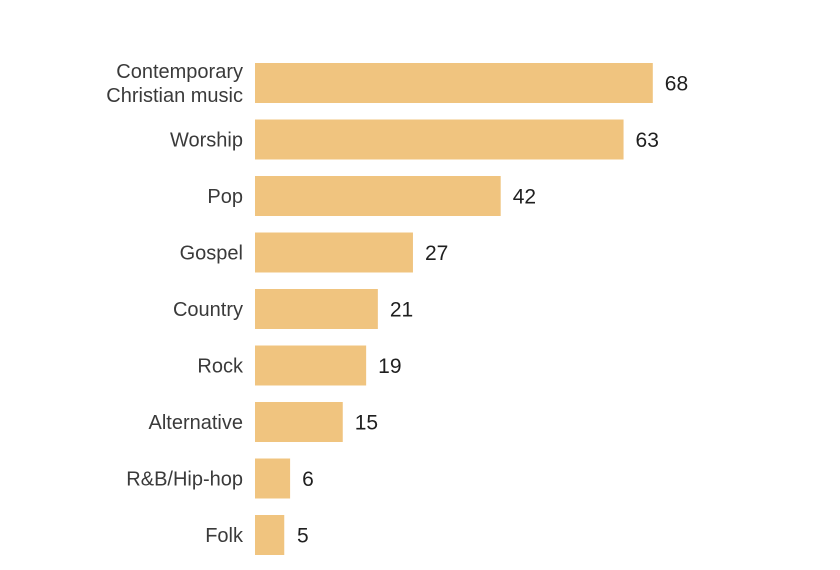 The image size is (840, 570). What do you see at coordinates (174, 96) in the screenshot?
I see `category-label-line: Christian music` at bounding box center [174, 96].